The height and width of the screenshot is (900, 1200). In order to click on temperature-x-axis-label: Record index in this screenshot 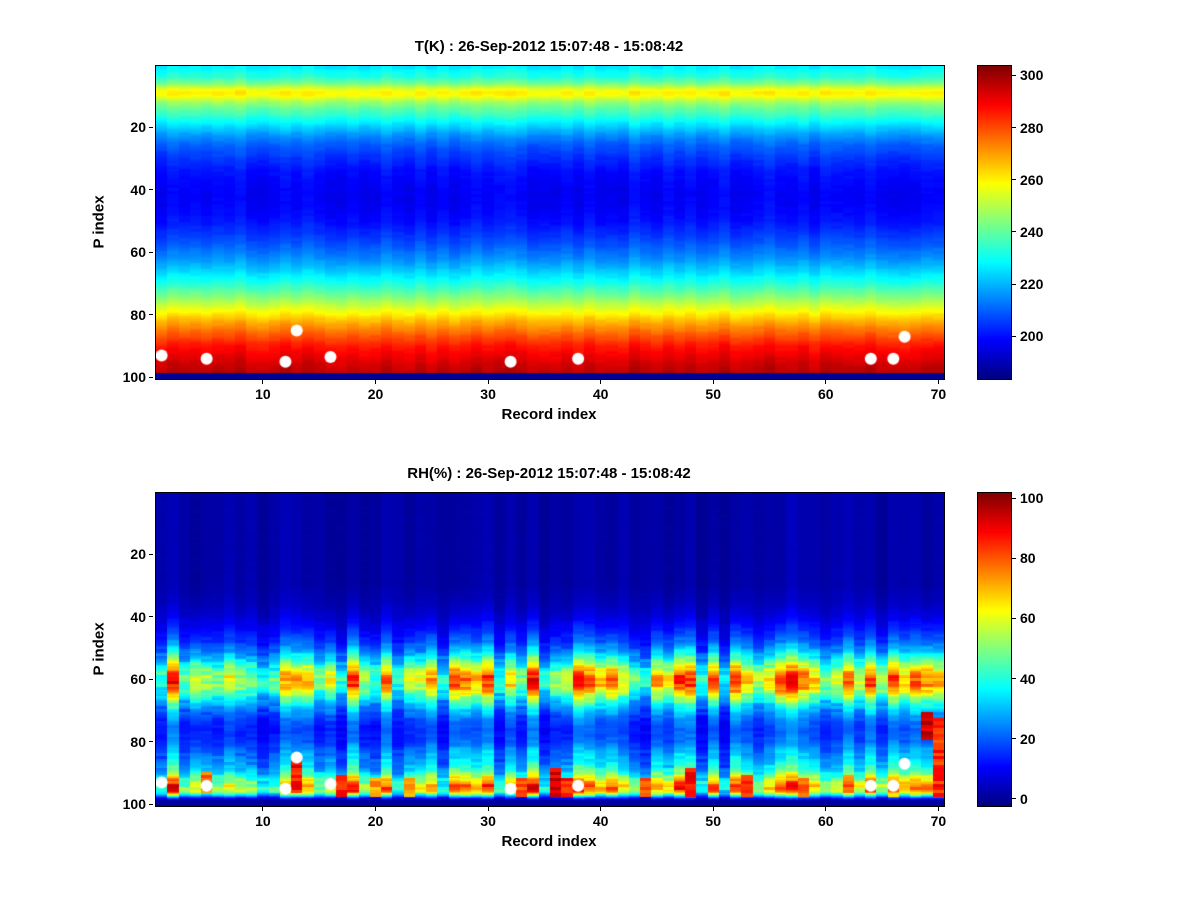, I will do `click(549, 414)`.